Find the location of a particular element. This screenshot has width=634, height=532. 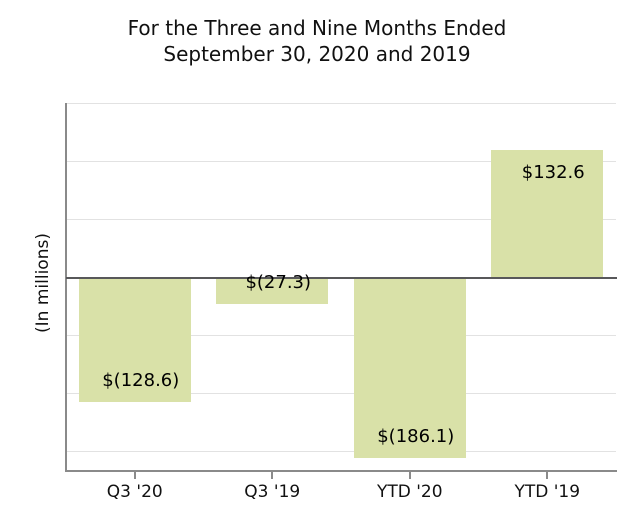

y-axis-line is located at coordinates (66, 287).